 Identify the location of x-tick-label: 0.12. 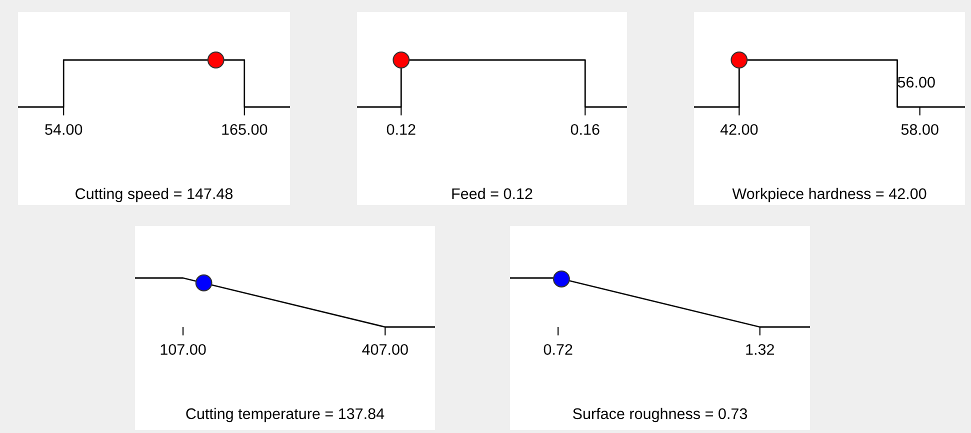
(401, 129).